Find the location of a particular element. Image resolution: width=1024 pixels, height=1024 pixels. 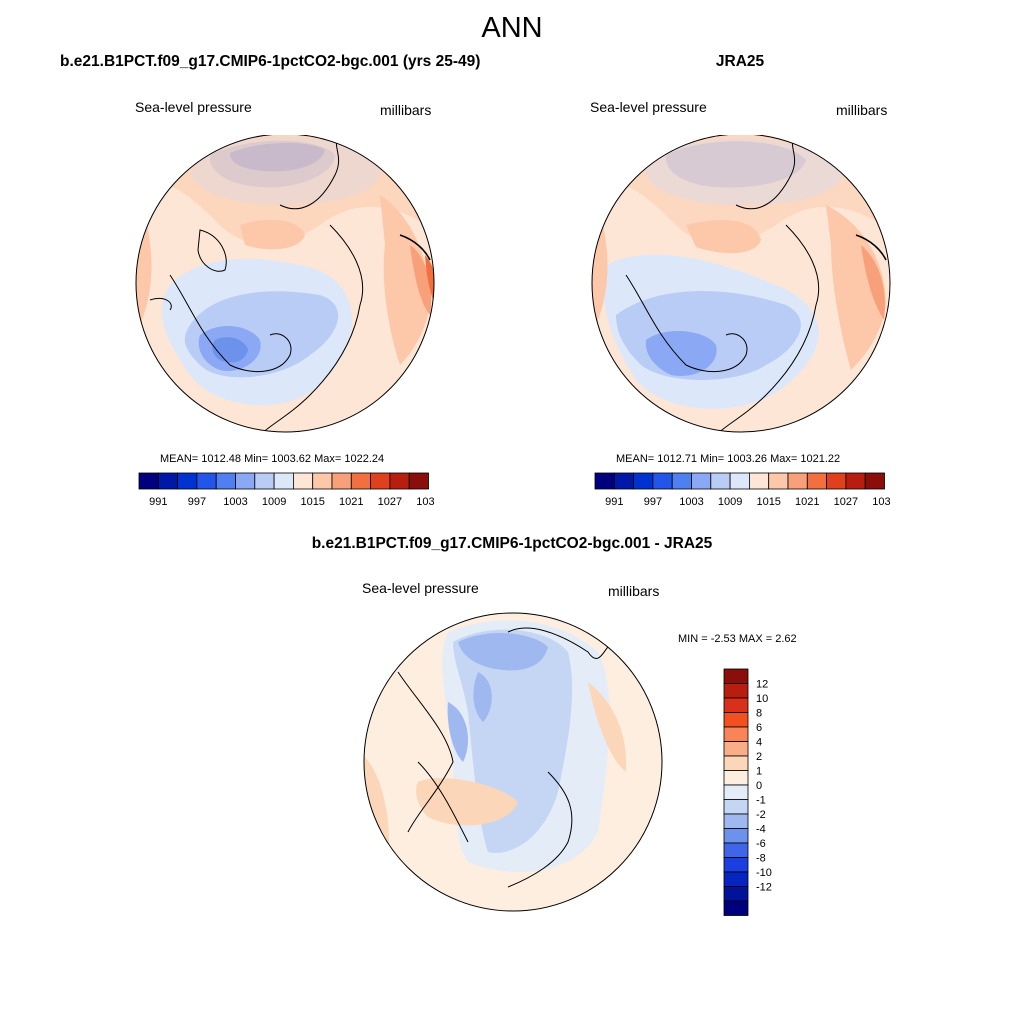

colorbar-tick-label: 0 is located at coordinates (759, 786).